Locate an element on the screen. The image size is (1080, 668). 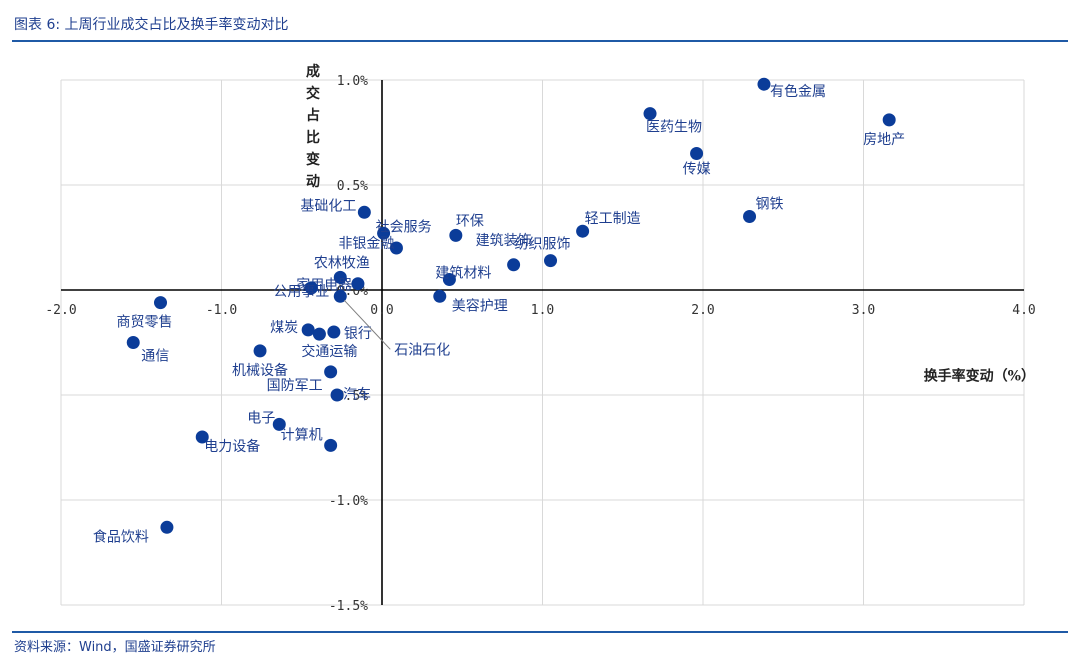
data-label: 建筑装饰 is located at coordinates (504, 241).